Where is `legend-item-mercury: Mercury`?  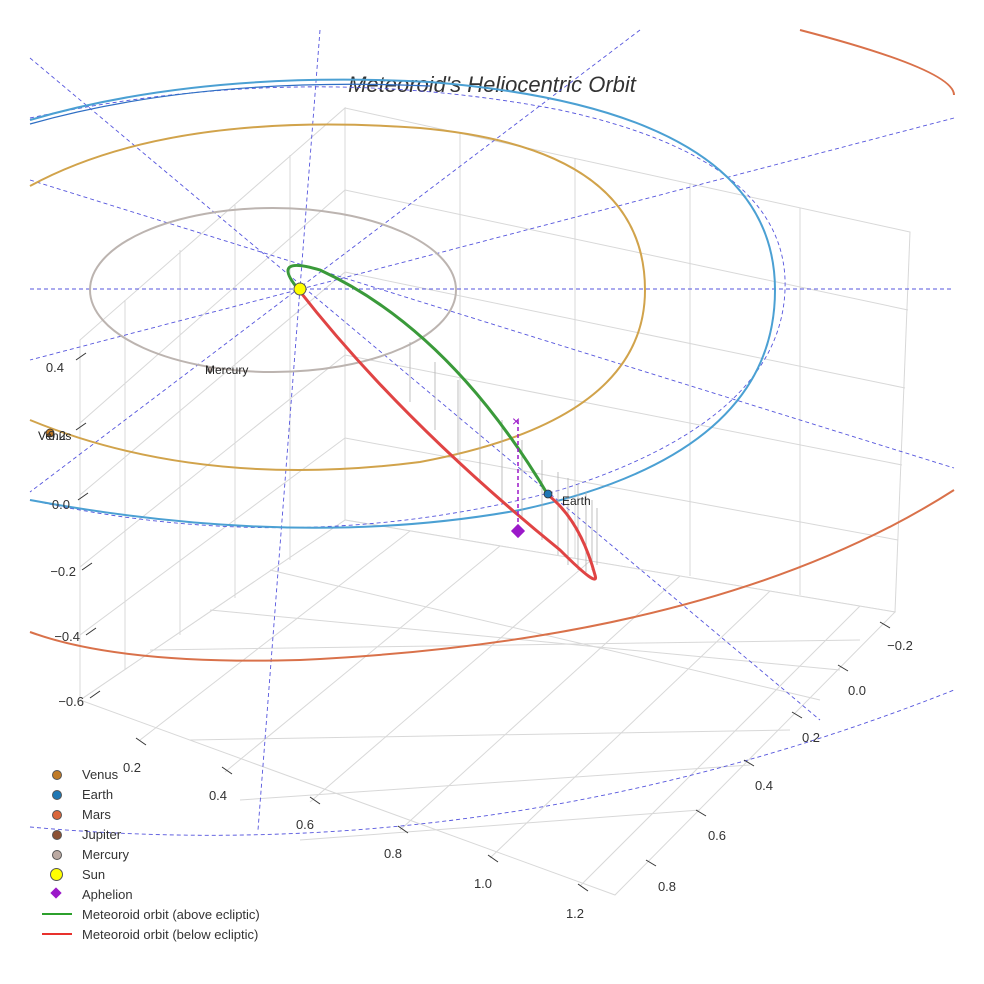 legend-item-mercury: Mercury is located at coordinates (149, 854).